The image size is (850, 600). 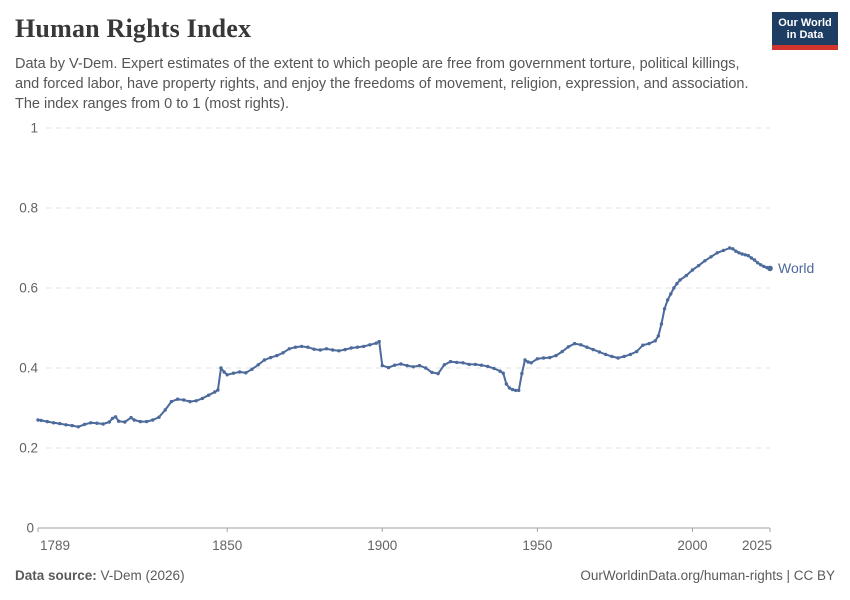 I want to click on x-tick-label: 2000, so click(x=692, y=545).